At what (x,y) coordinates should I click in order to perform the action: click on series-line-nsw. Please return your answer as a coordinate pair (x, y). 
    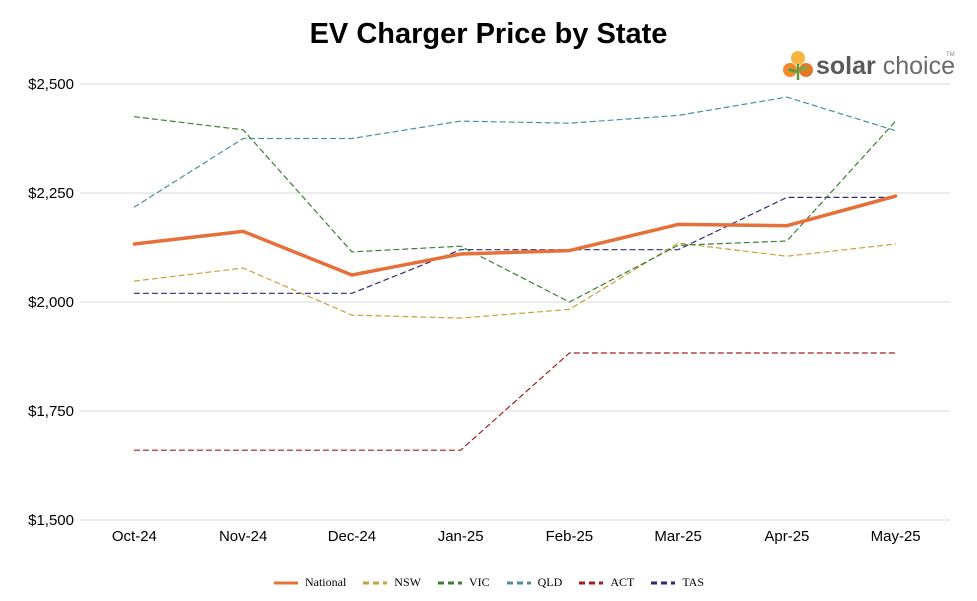
    Looking at the image, I should click on (515, 280).